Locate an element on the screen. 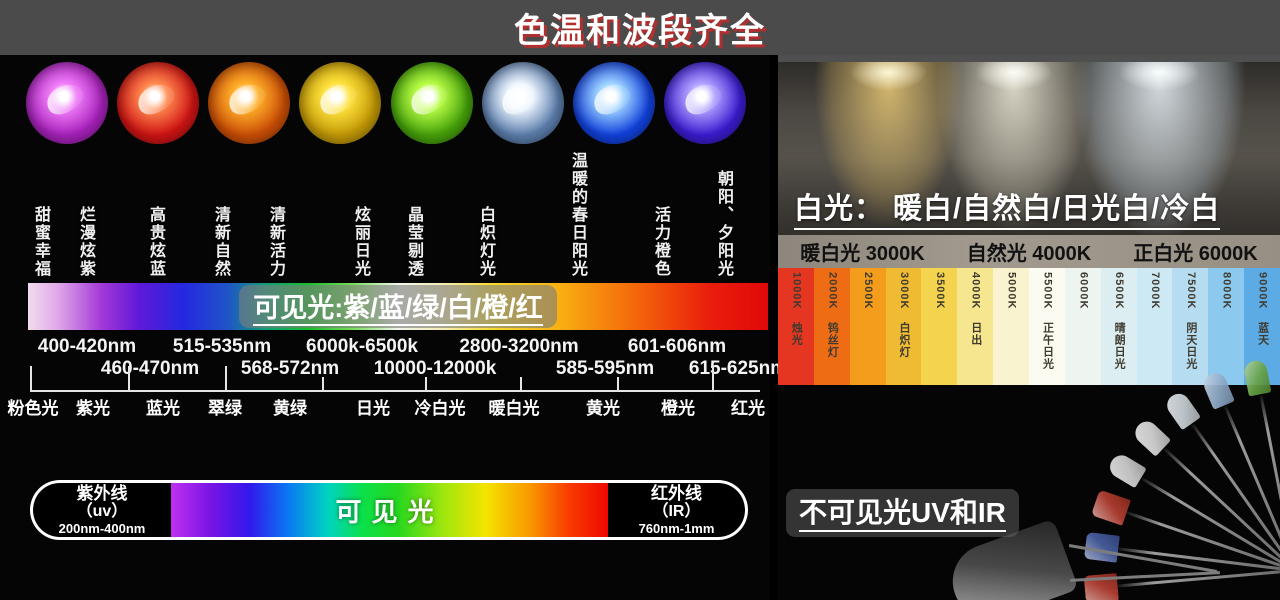  temp-column-label: 5500K 正午日光 is located at coordinates (1047, 321).